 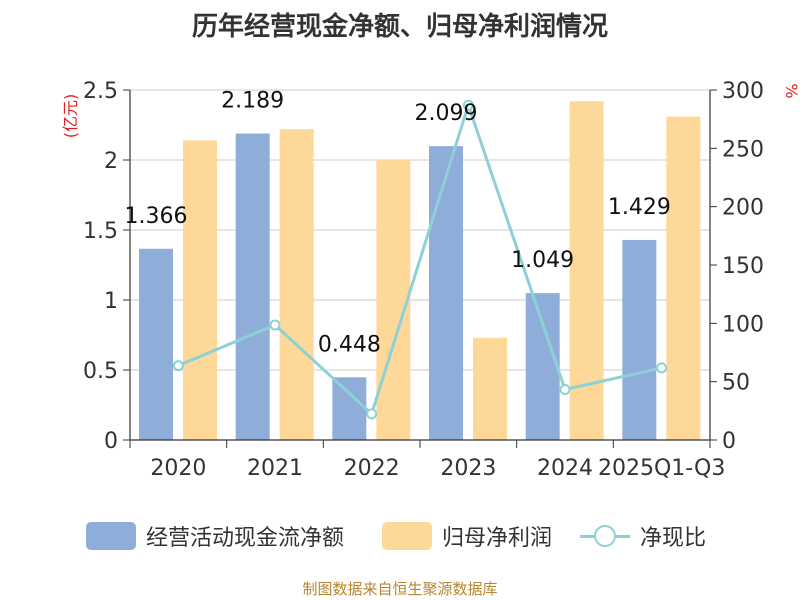 What do you see at coordinates (111, 536) in the screenshot?
I see `legend-swatch-cash` at bounding box center [111, 536].